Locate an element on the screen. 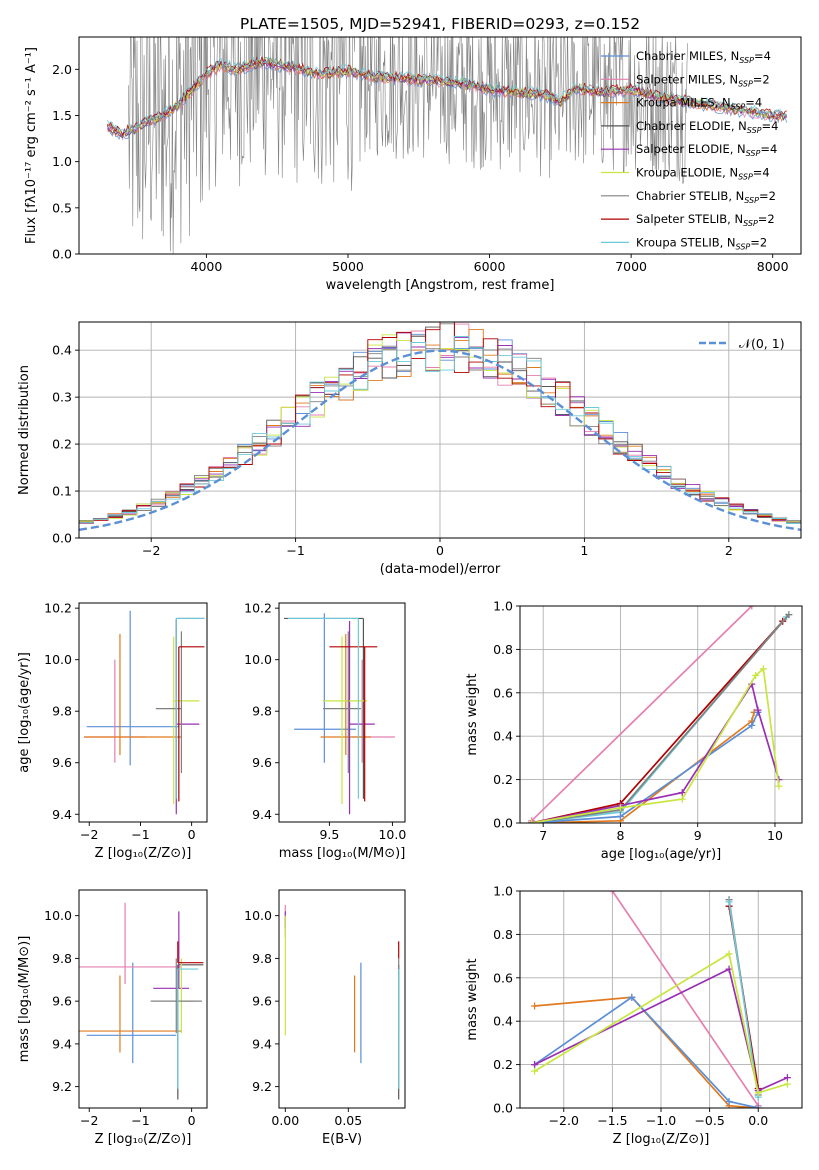 The height and width of the screenshot is (1170, 819). y-tick-label: 10.2 is located at coordinates (258, 608).